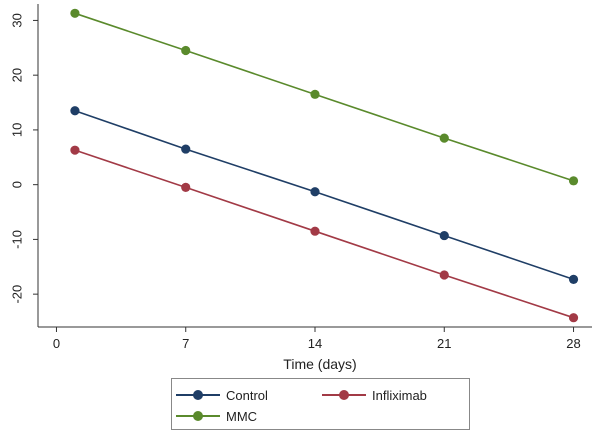 Image resolution: width=595 pixels, height=432 pixels. I want to click on x-tick-label: 0, so click(56, 343).